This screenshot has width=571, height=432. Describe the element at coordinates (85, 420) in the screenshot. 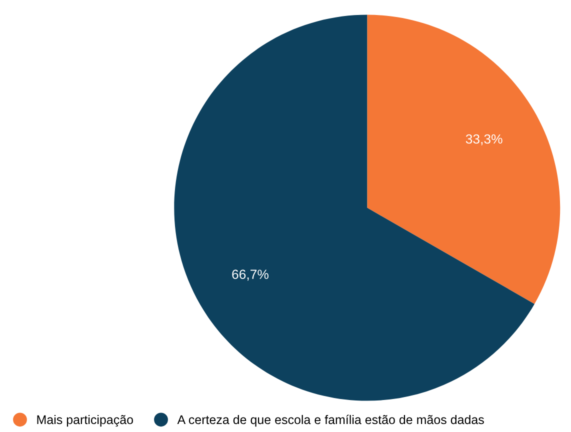

I see `legend-label: Mais participação` at that location.